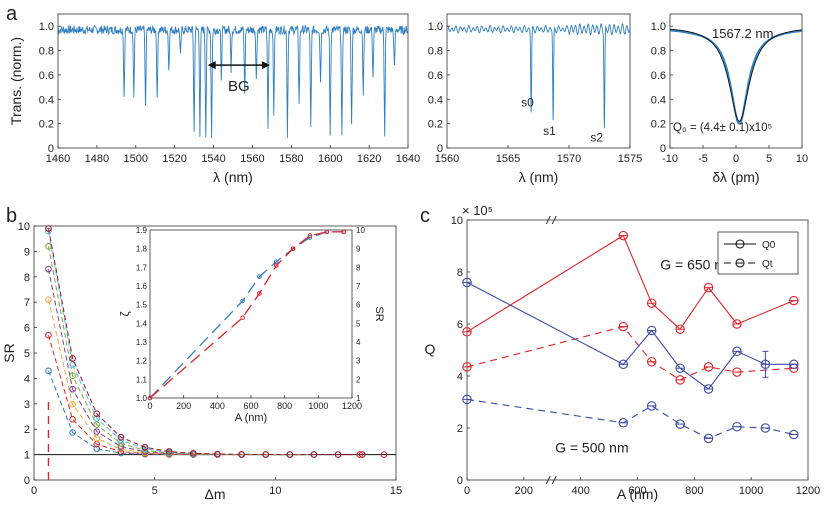 The image size is (831, 518). Describe the element at coordinates (27, 405) in the screenshot. I see `b-y-tick-label: 3` at that location.